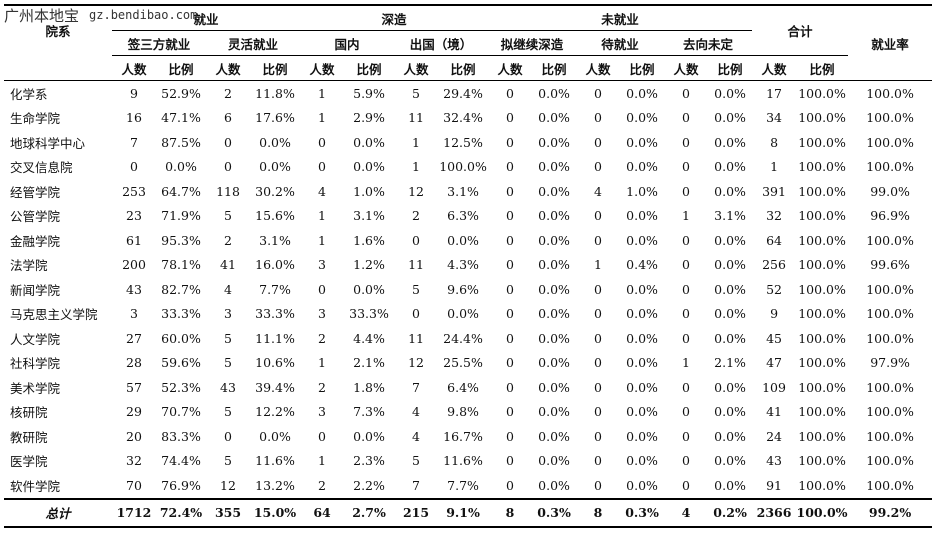  What do you see at coordinates (275, 461) in the screenshot?
I see `flexible-ratio-cell: 11.6%` at bounding box center [275, 461].